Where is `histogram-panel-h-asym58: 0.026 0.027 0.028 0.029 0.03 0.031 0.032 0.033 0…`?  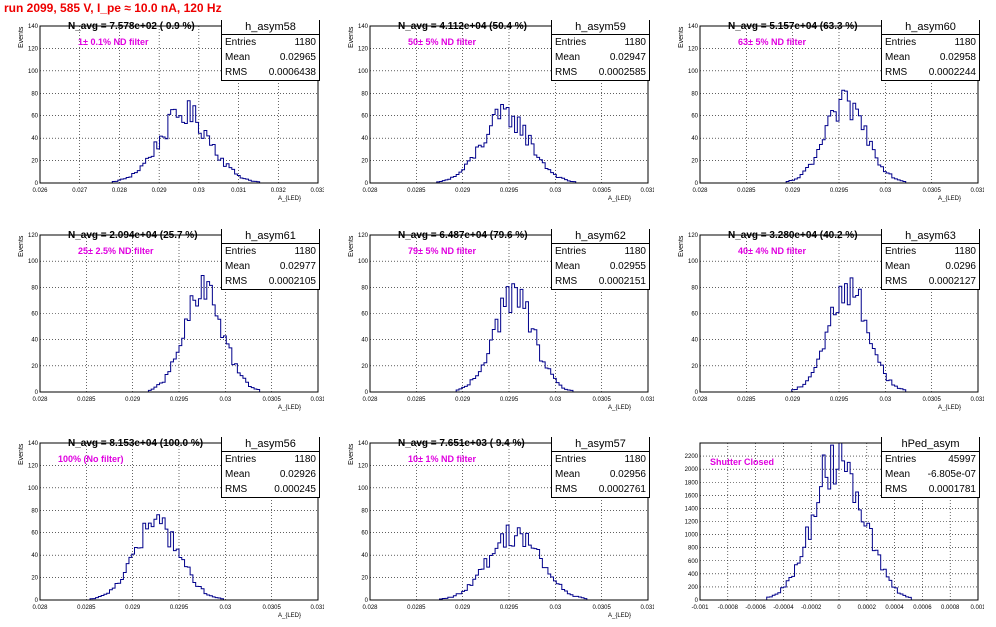 histogram-panel-h-asym58: 0.026 0.027 0.028 0.029 0.03 0.031 0.032 0.033 0… is located at coordinates (169, 115).